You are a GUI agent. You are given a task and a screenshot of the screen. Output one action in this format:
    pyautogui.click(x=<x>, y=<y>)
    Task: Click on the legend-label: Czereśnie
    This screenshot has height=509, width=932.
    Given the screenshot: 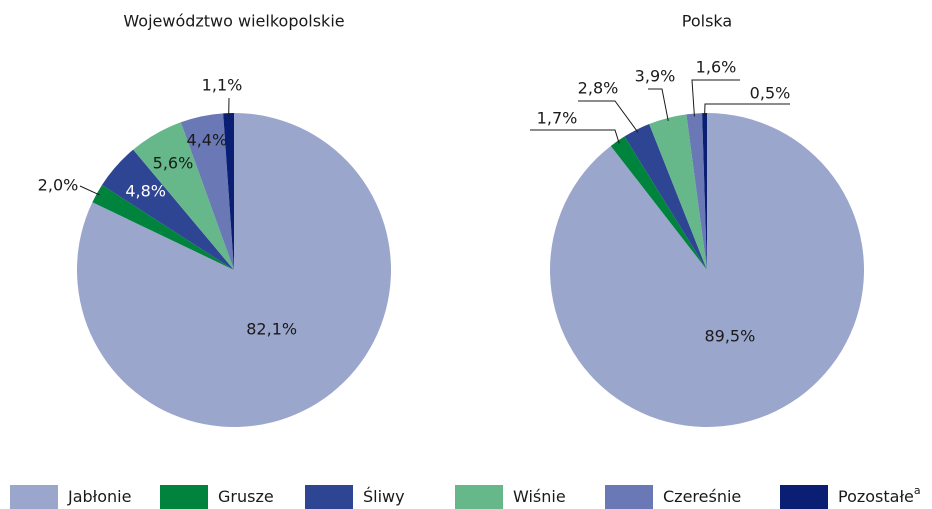 What is the action you would take?
    pyautogui.click(x=702, y=496)
    